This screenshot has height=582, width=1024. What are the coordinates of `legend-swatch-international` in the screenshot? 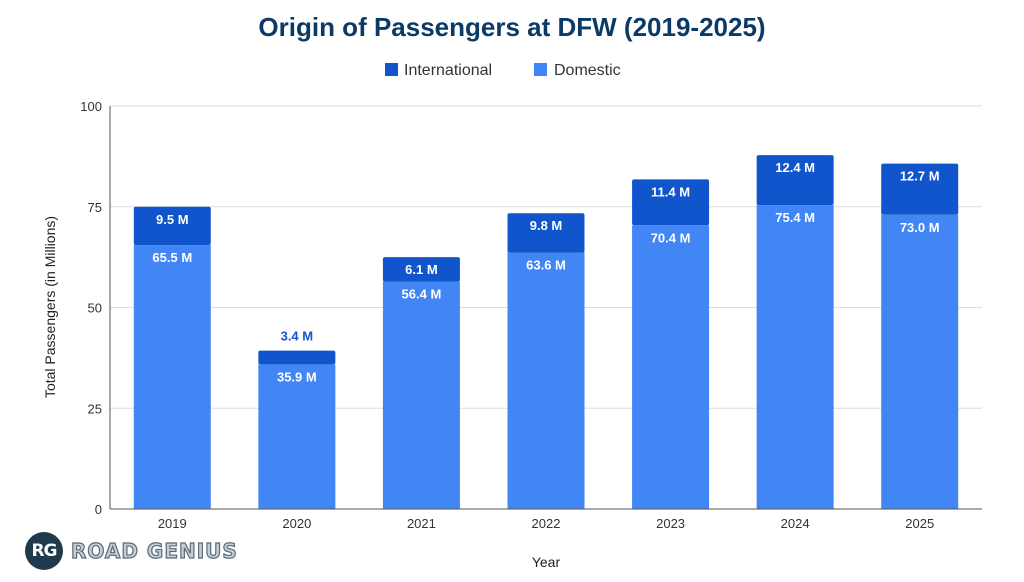 It's located at (391, 69).